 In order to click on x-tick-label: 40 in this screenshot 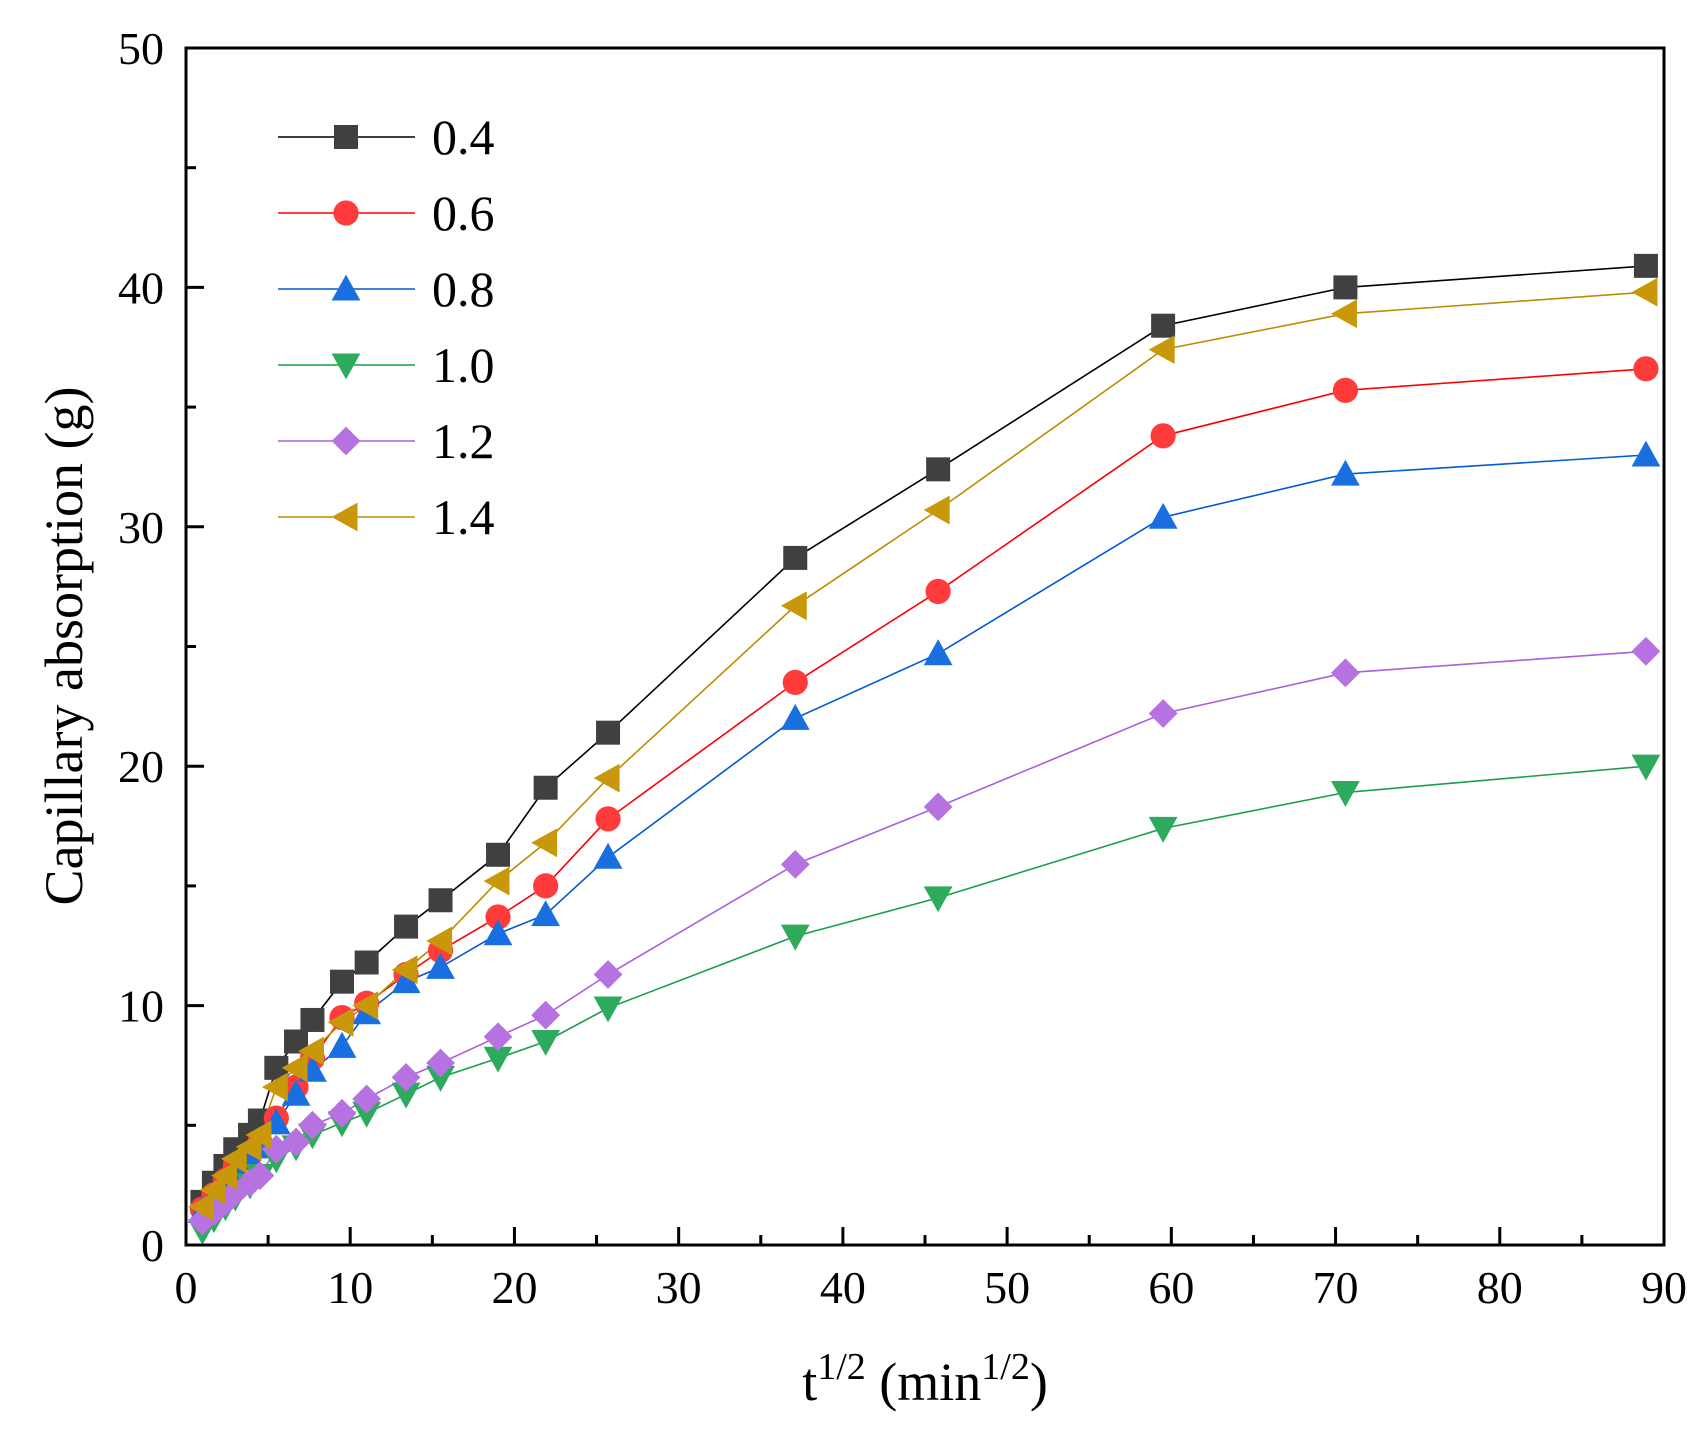, I will do `click(843, 1287)`.